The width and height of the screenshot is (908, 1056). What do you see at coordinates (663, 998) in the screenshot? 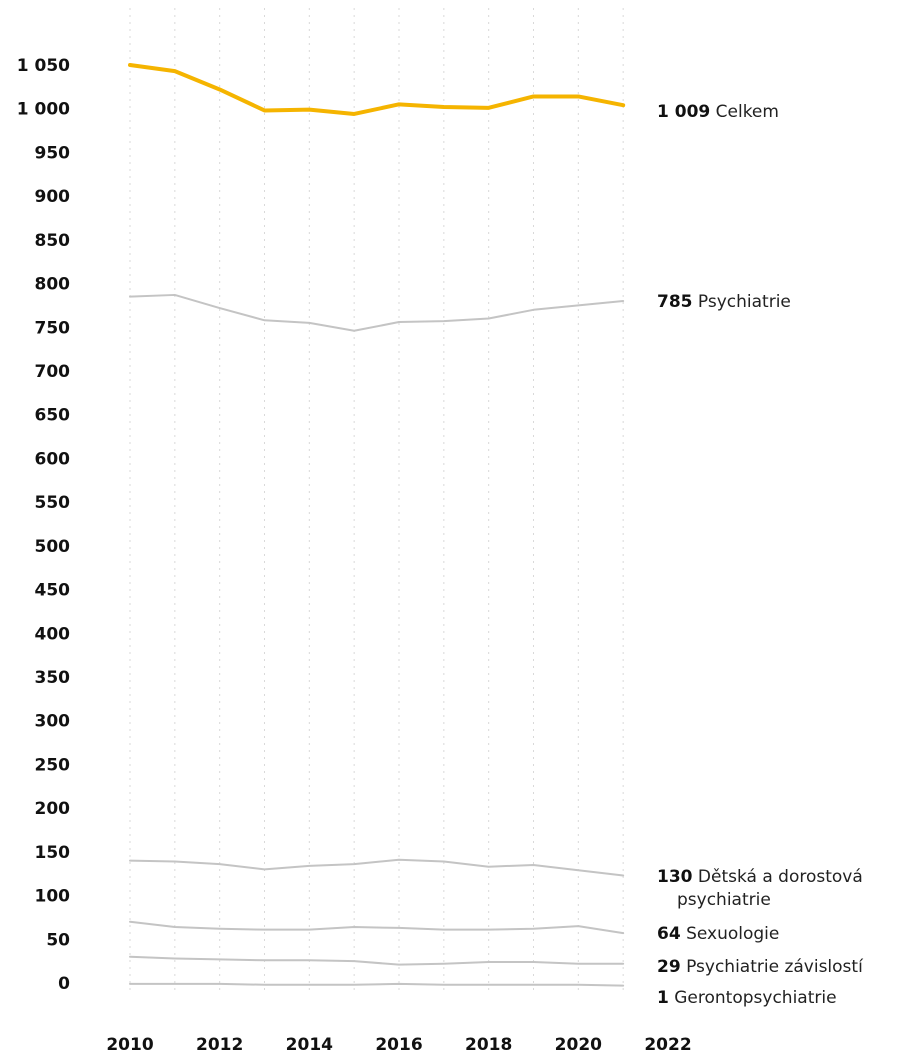
I see `series-end-value: 1` at bounding box center [663, 998].